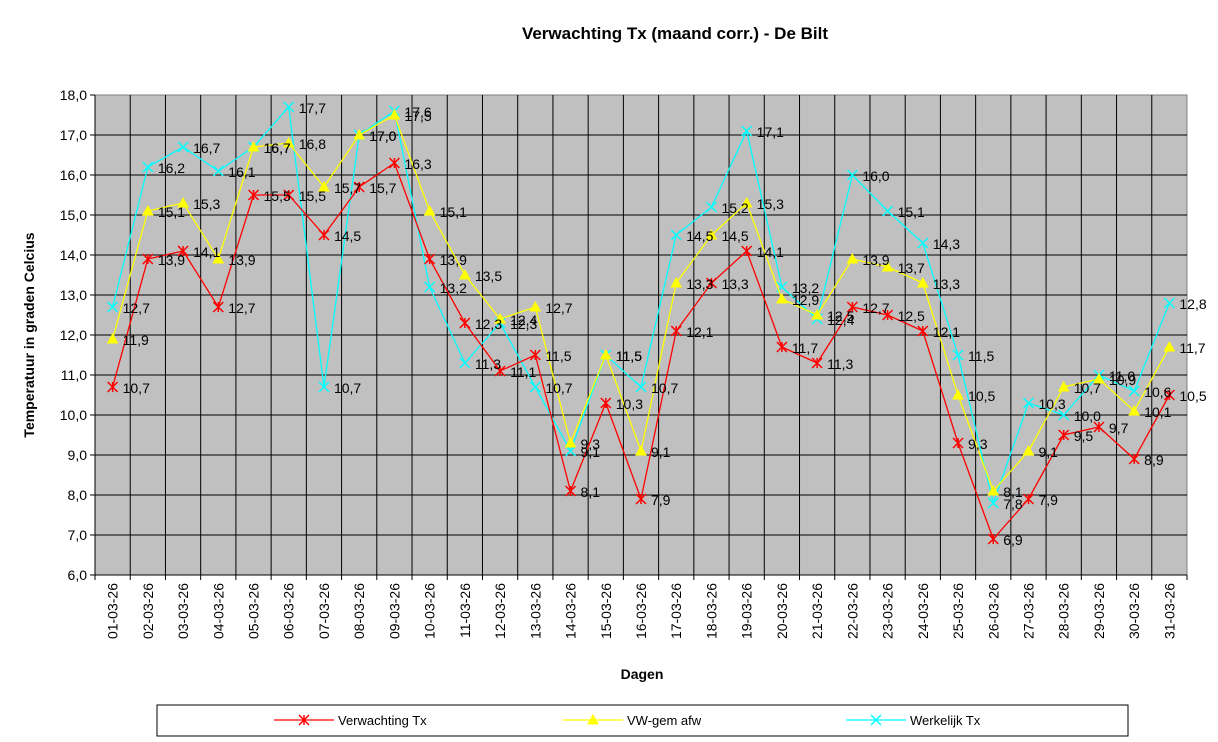  I want to click on y-tick-label: 9,0, so click(78, 455).